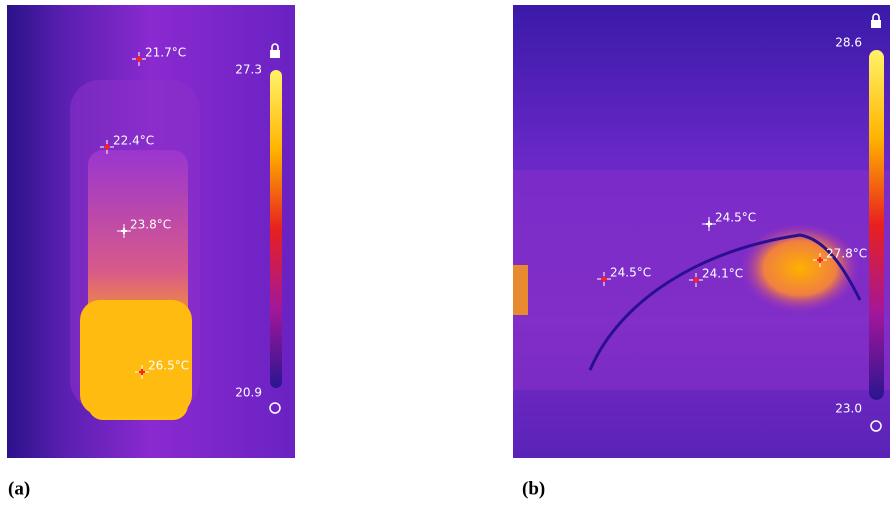 Image resolution: width=893 pixels, height=506 pixels. I want to click on scale-max: 27.3, so click(248, 70).